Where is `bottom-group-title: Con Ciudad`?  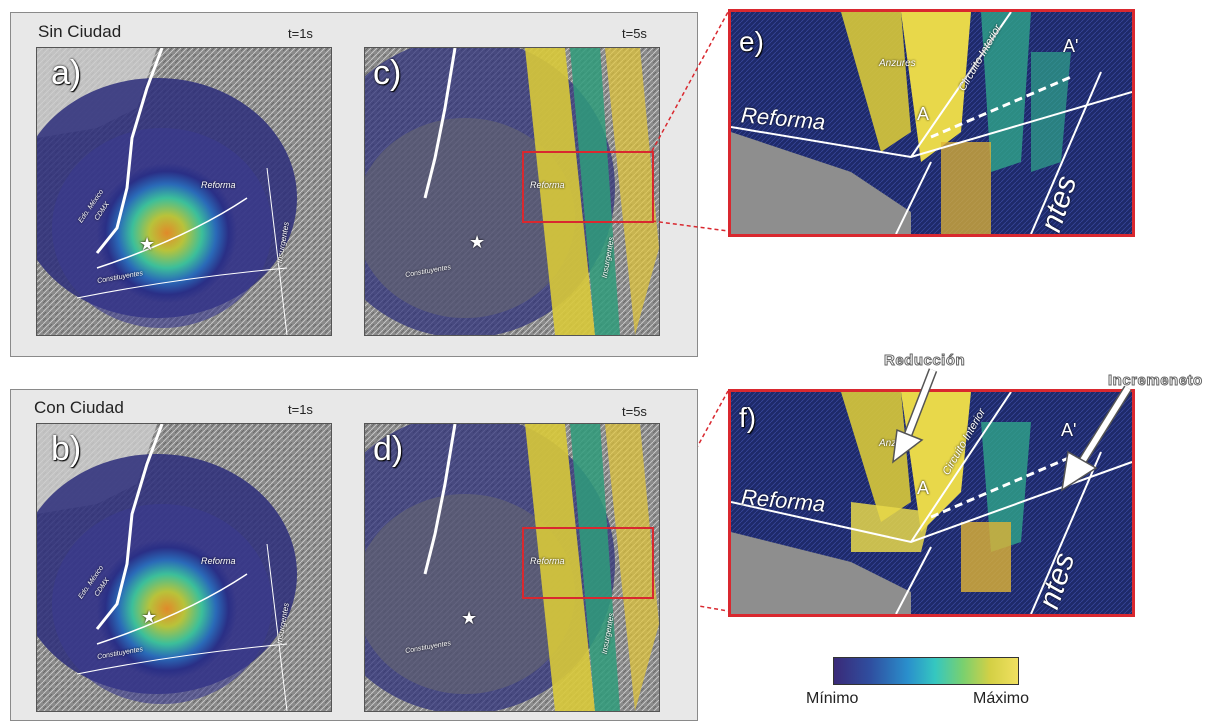
bottom-group-title: Con Ciudad is located at coordinates (79, 407).